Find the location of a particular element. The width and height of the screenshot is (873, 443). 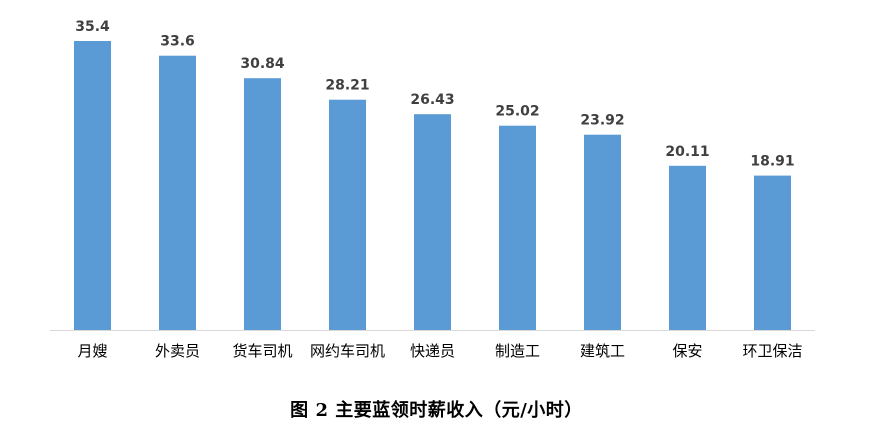

category-label-1: 月嫂 is located at coordinates (92, 351).